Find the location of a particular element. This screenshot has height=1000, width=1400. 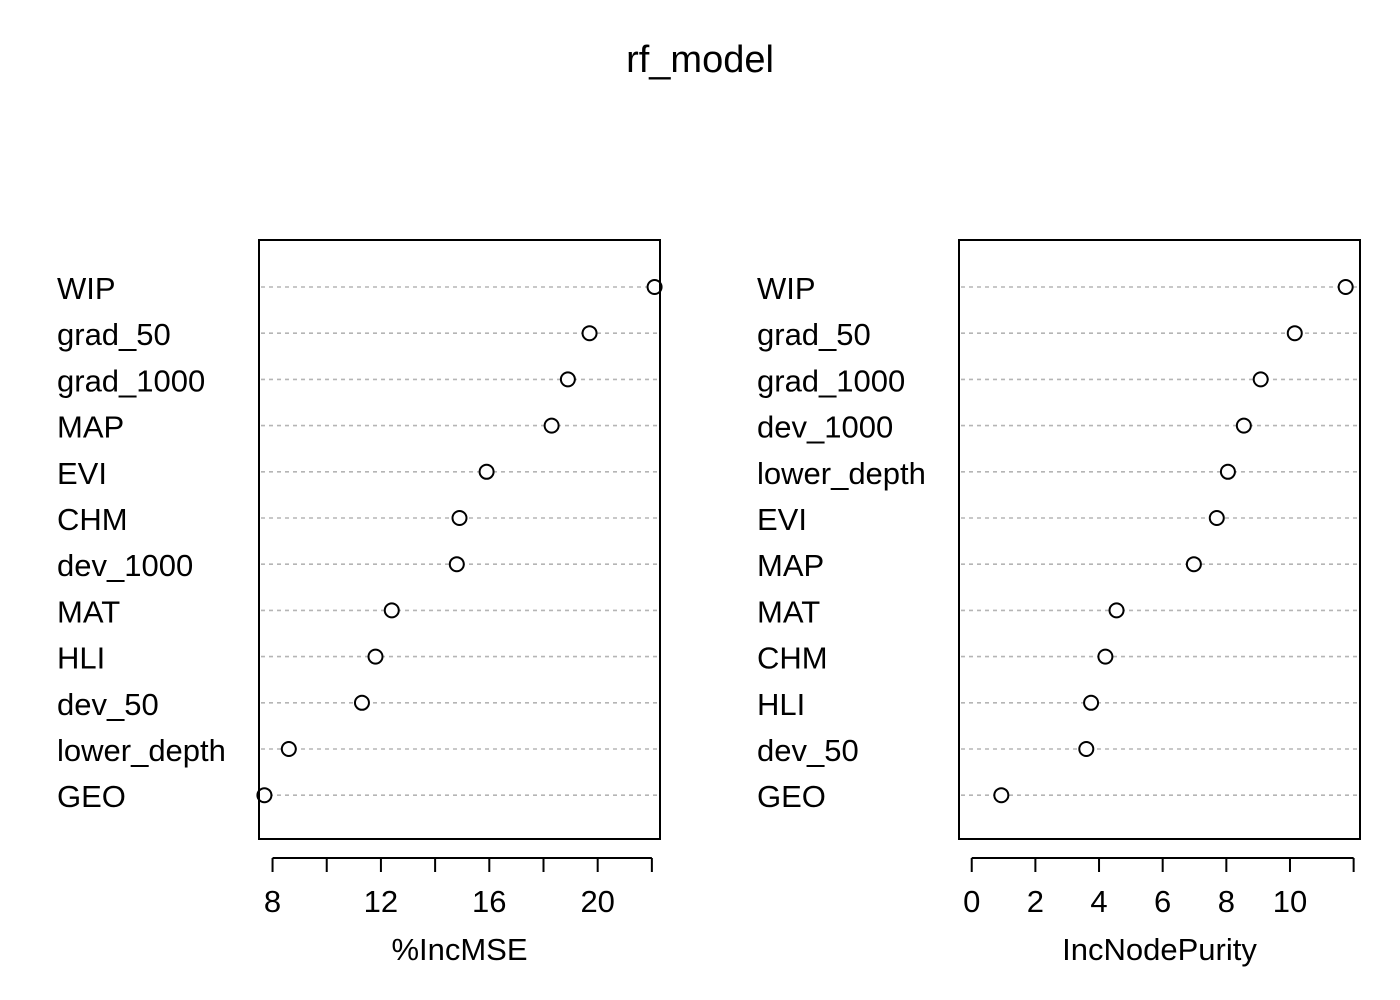

x-axis-title: %IncMSE is located at coordinates (459, 949).